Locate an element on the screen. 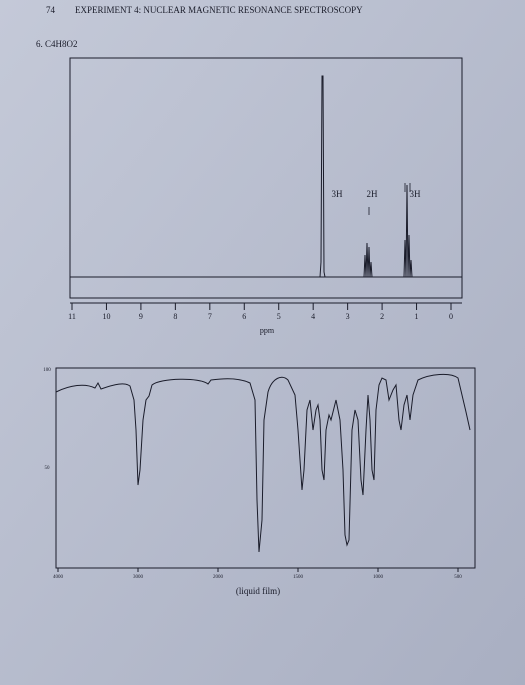 The height and width of the screenshot is (685, 525). nmr-x-tick-label: 8 is located at coordinates (175, 316).